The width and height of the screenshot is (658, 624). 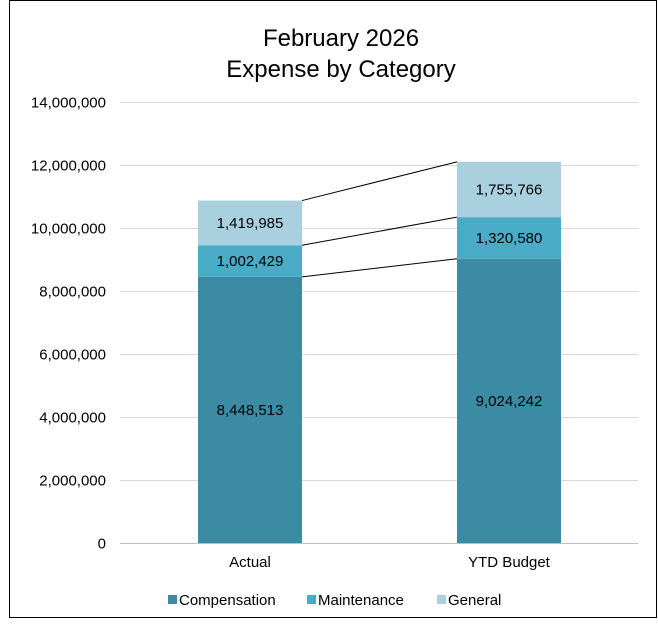 I want to click on y-tick-label: 14,000,000, so click(x=68, y=103).